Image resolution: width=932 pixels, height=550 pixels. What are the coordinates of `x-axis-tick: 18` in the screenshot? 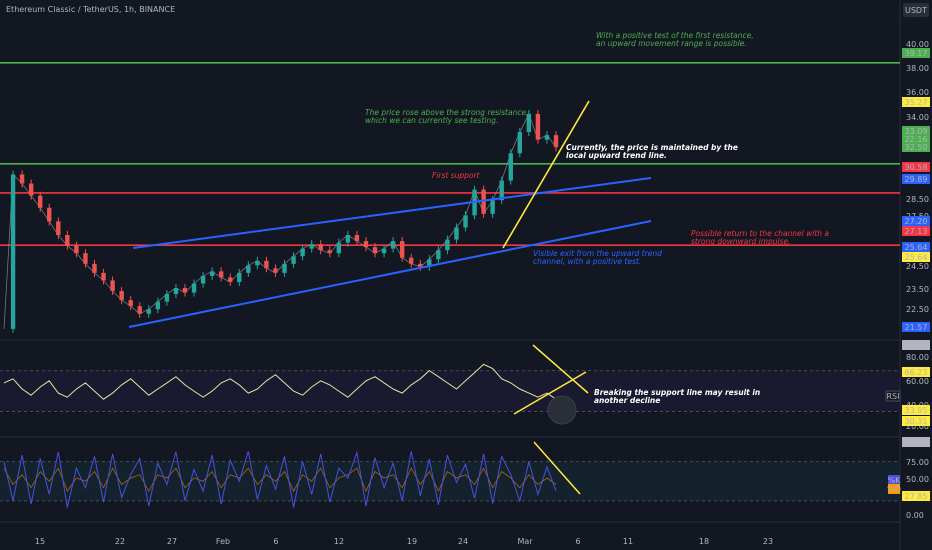 It's located at (704, 541).